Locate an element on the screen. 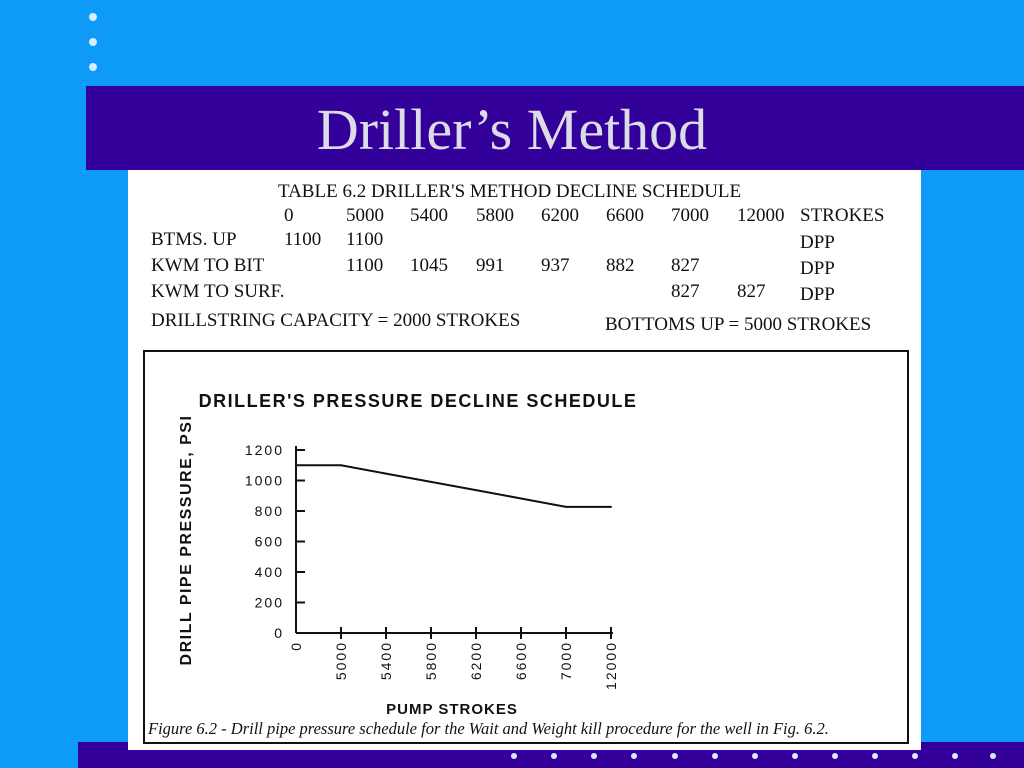 The width and height of the screenshot is (1024, 768). table-cell: 991 is located at coordinates (490, 265).